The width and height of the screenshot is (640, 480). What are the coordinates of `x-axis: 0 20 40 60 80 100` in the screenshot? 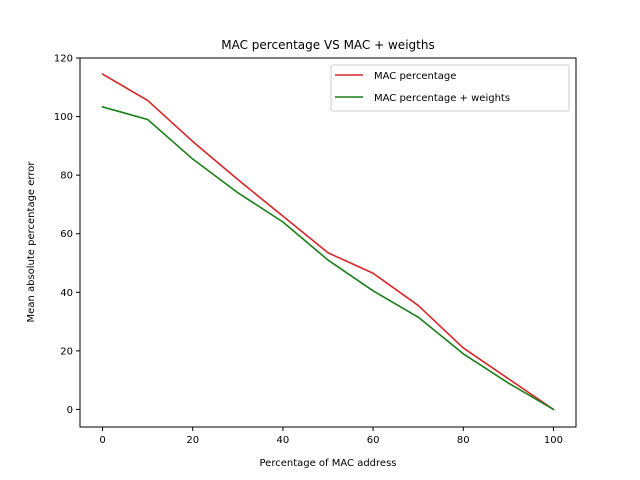 It's located at (331, 436).